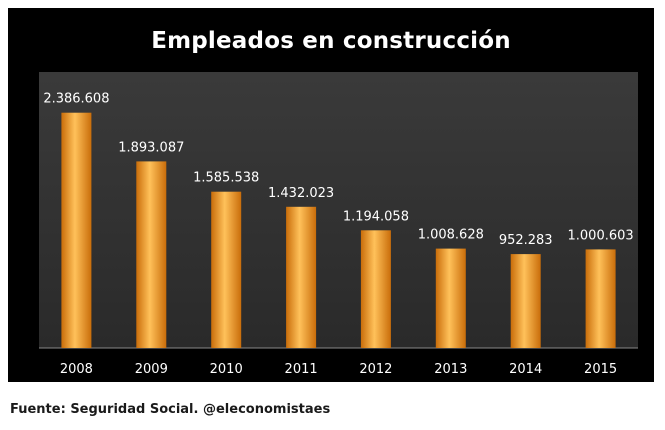 Image resolution: width=665 pixels, height=430 pixels. I want to click on chart-title: Empleados en construcción, so click(331, 41).